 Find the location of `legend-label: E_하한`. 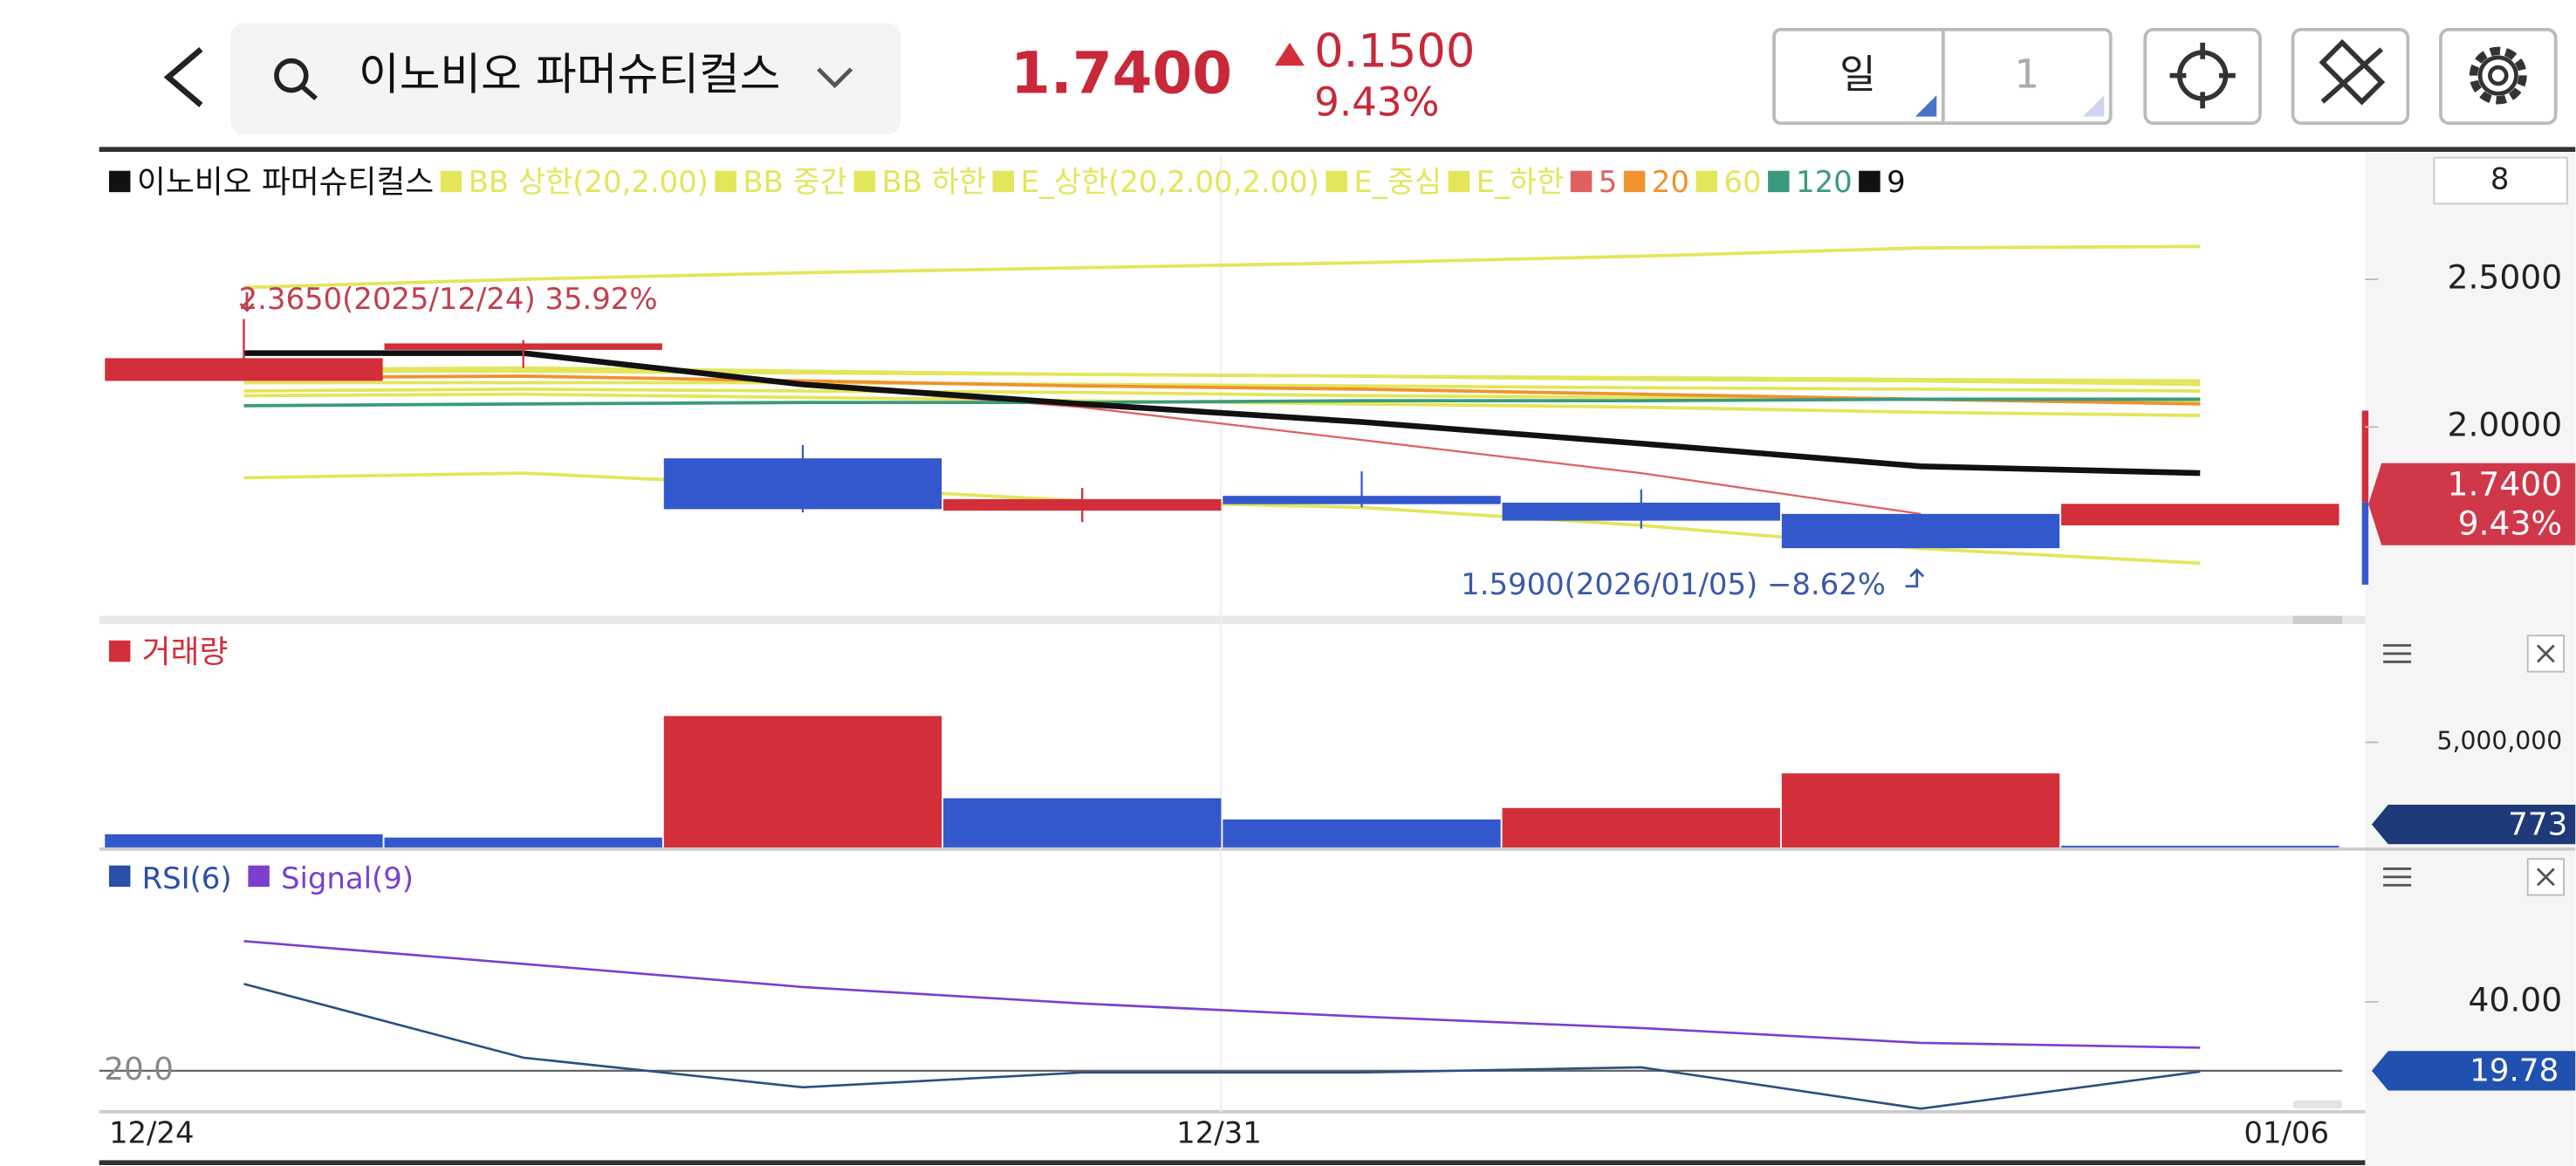

legend-label: E_하한 is located at coordinates (1520, 182).